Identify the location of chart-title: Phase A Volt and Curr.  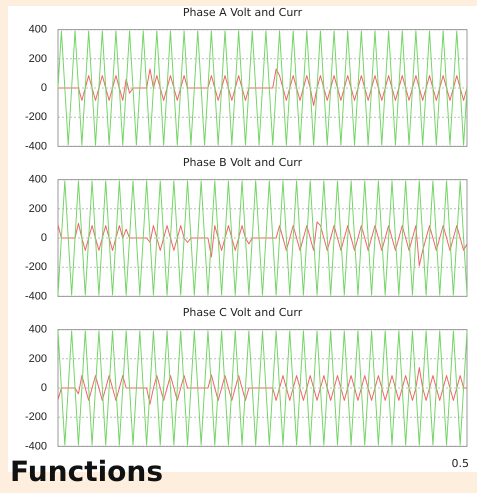
(243, 13).